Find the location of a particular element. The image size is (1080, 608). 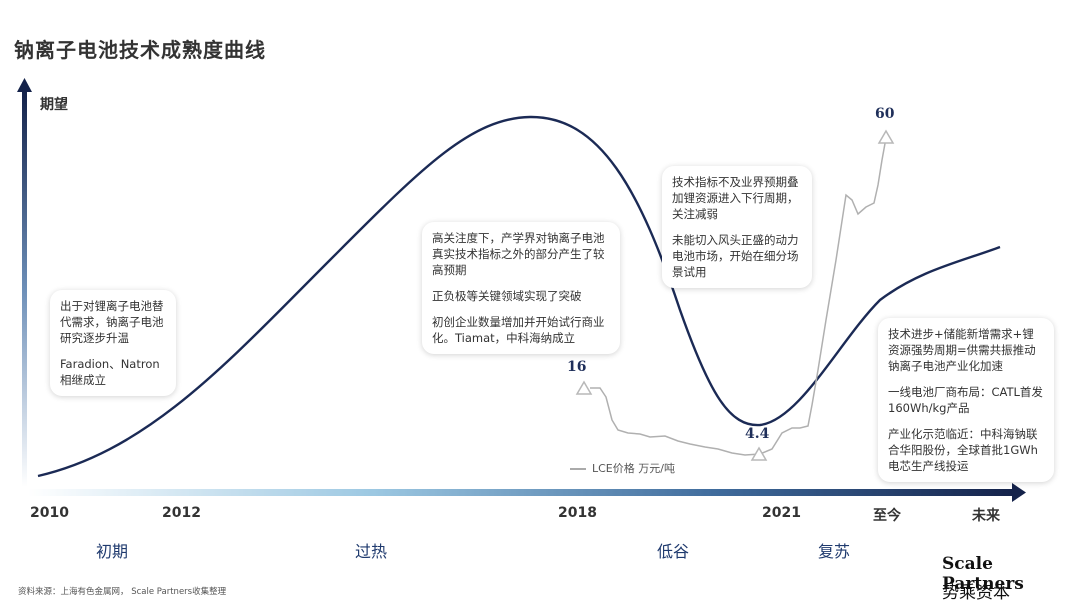

x-tick-2021: 2021 is located at coordinates (781, 513).